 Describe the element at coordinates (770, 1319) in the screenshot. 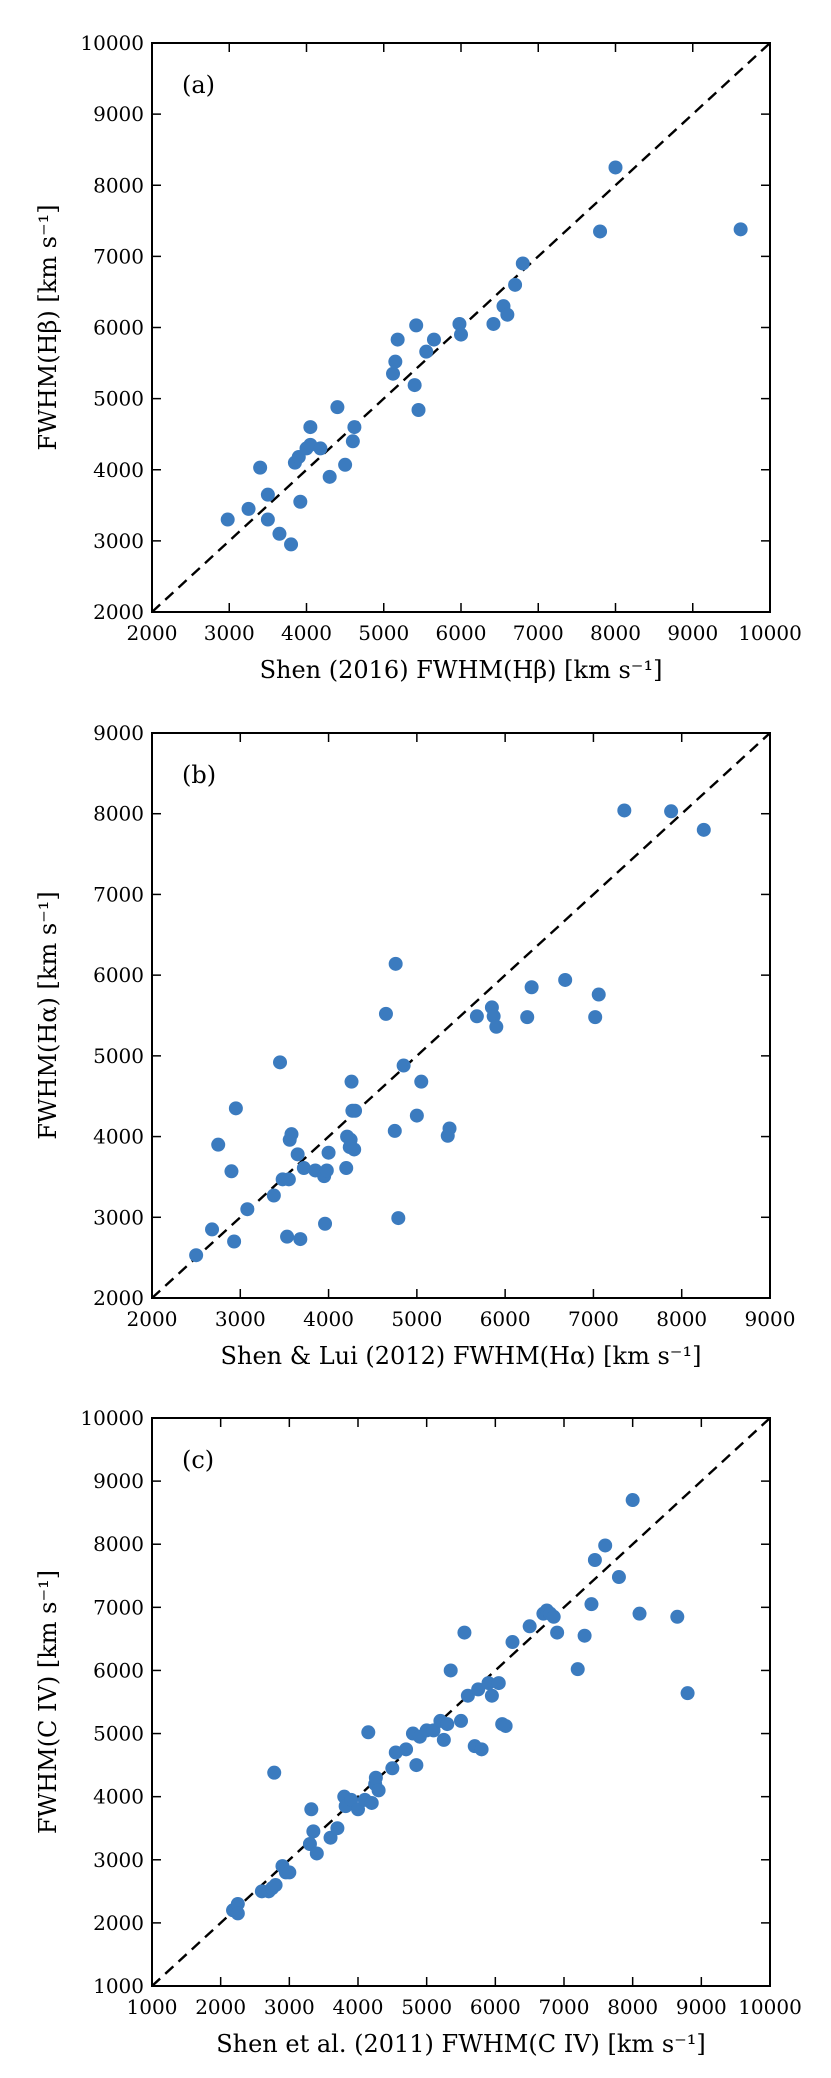

I see `x-tick-label: 9000` at that location.